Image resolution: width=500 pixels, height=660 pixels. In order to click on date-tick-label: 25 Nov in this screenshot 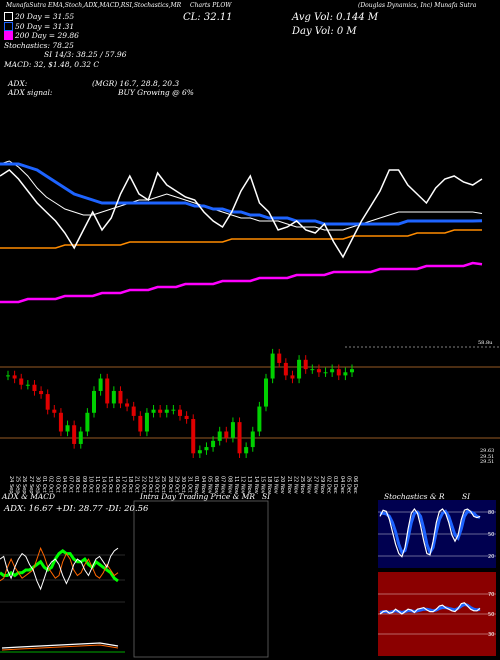, I will do `click(302, 485)`.